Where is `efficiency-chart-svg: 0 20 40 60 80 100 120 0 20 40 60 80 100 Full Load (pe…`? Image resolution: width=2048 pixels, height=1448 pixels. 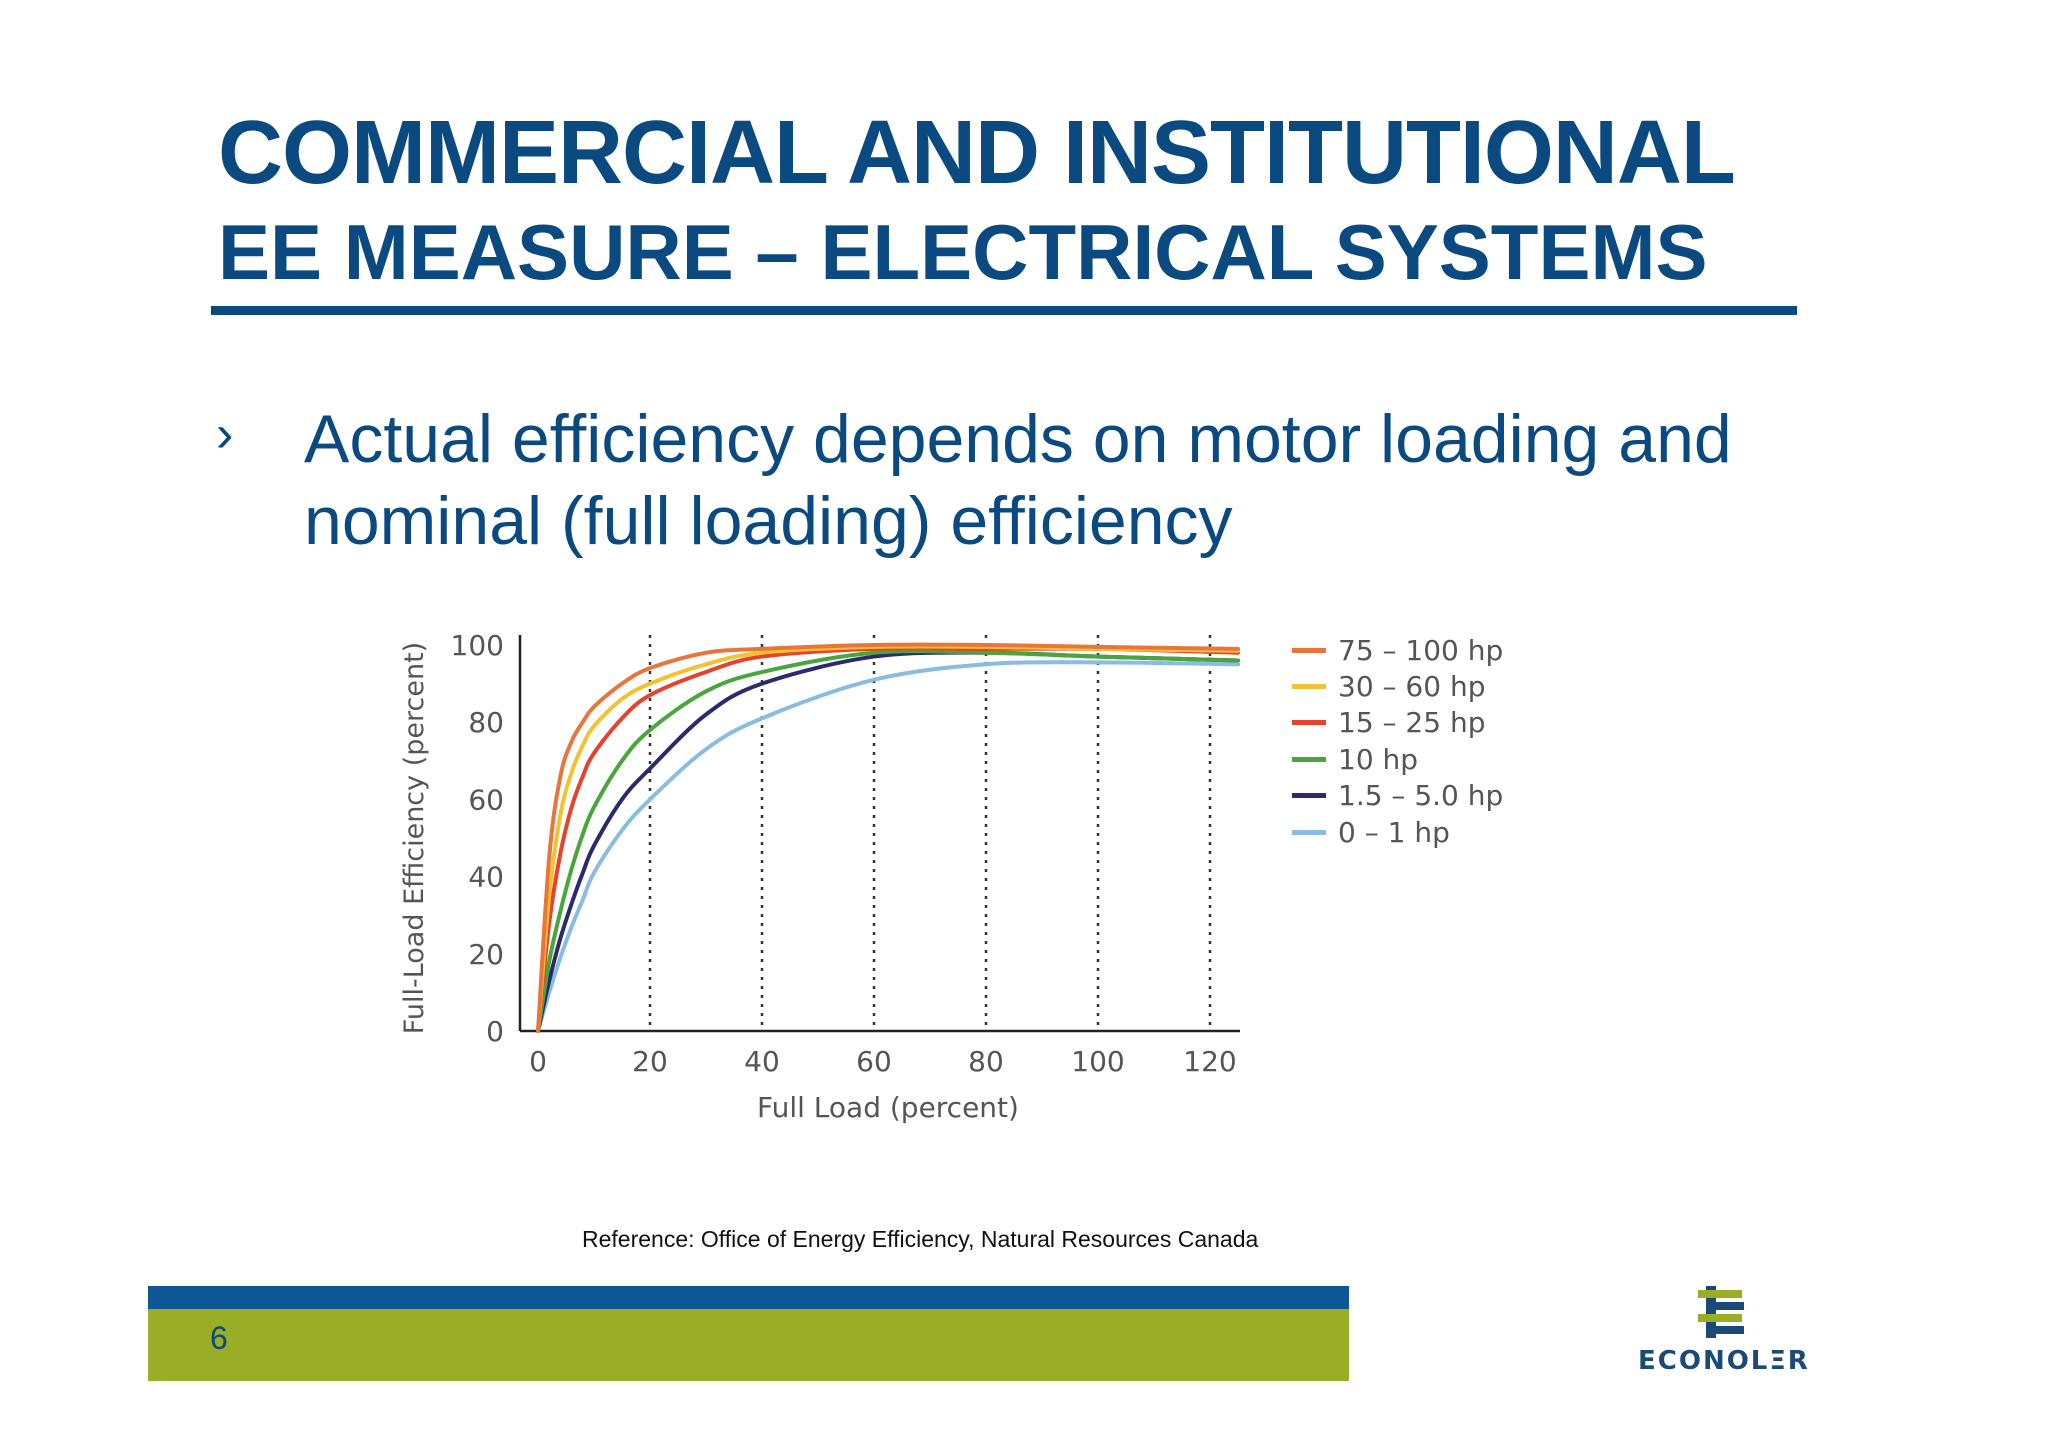
efficiency-chart-svg: 0 20 40 60 80 100 120 0 20 40 60 80 100 Full Load (pe… is located at coordinates (819, 876).